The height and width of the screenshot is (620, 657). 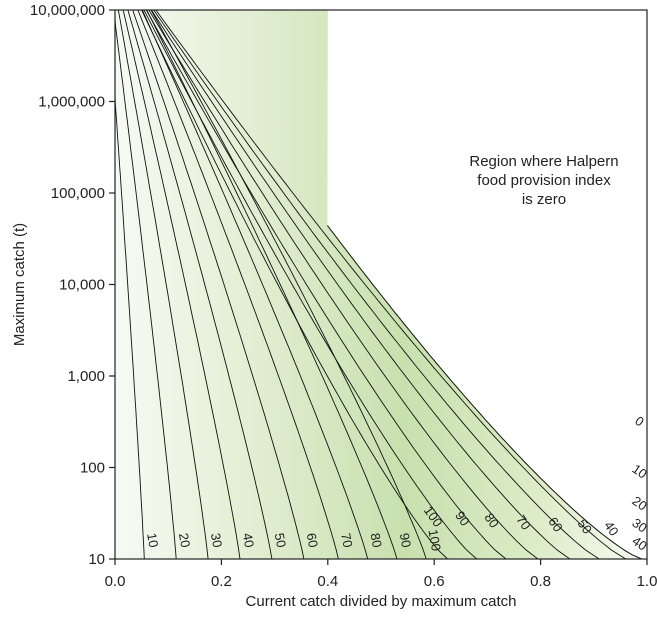 What do you see at coordinates (96, 559) in the screenshot?
I see `y-tick-label: 10` at bounding box center [96, 559].